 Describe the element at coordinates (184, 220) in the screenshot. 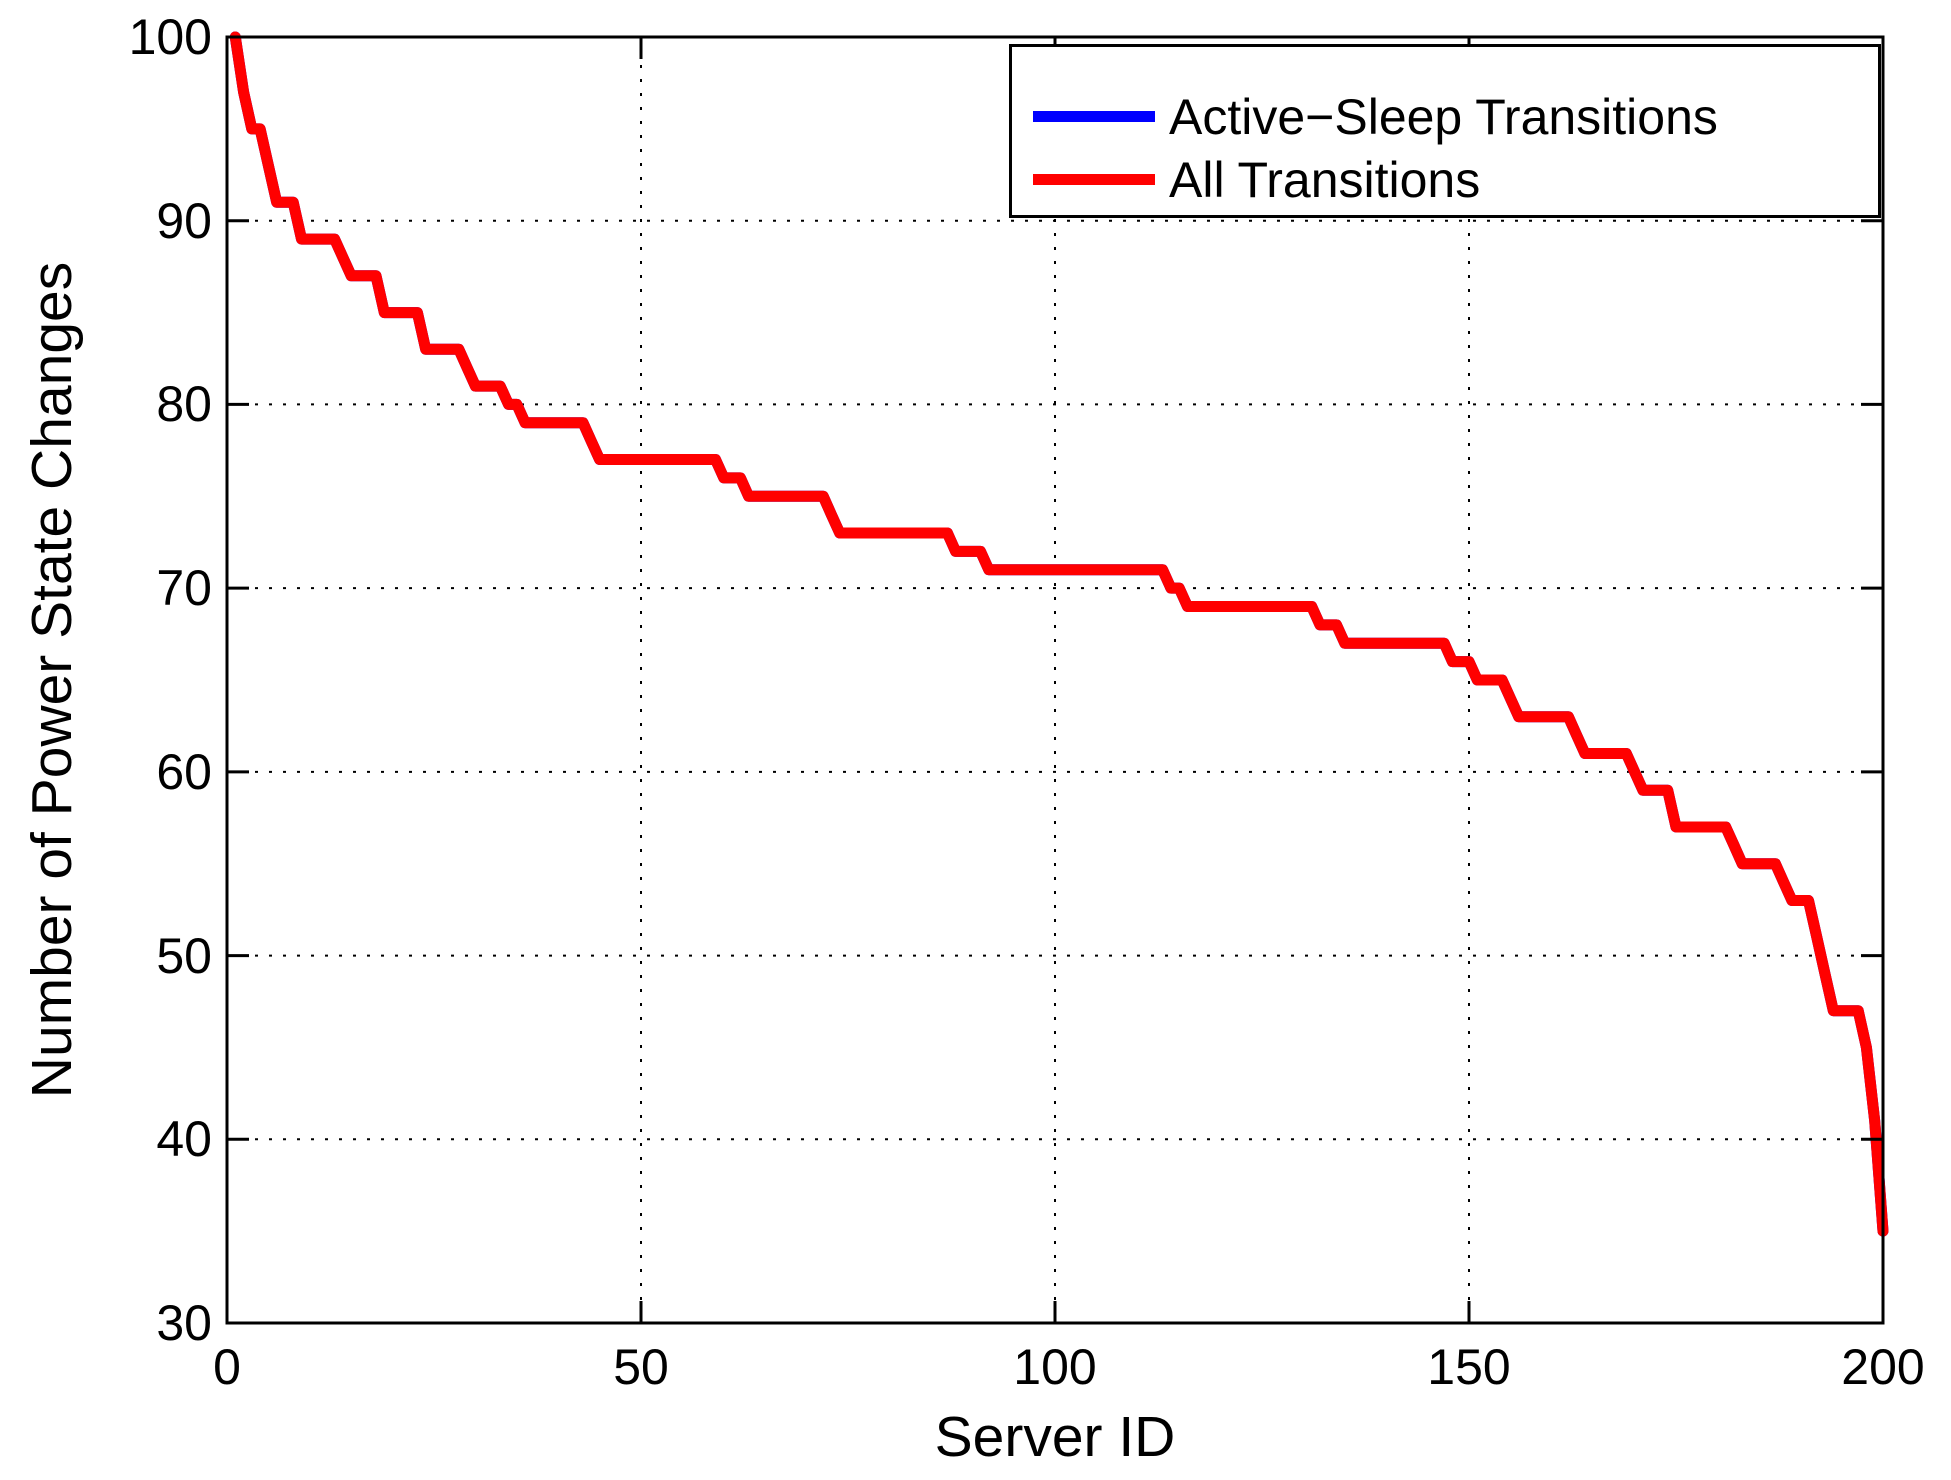

I see `y-tick-label: 90` at that location.